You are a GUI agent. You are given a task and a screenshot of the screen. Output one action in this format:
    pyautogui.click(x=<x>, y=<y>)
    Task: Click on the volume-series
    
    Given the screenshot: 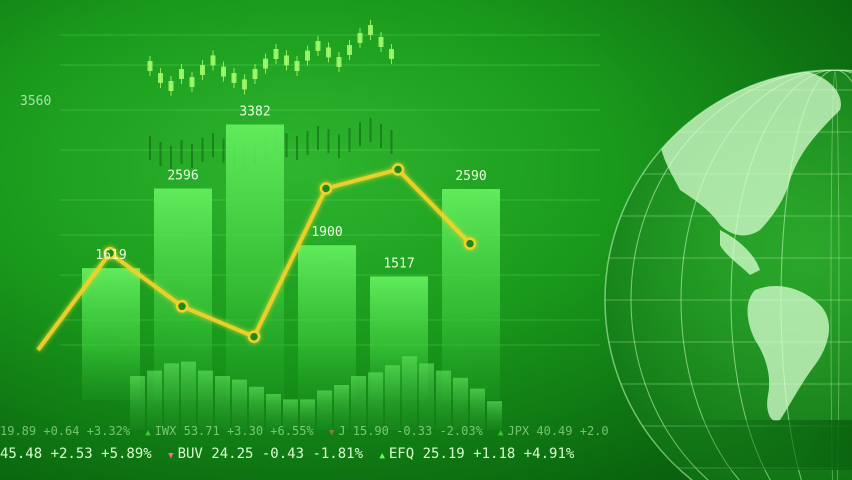 What is the action you would take?
    pyautogui.click(x=316, y=393)
    